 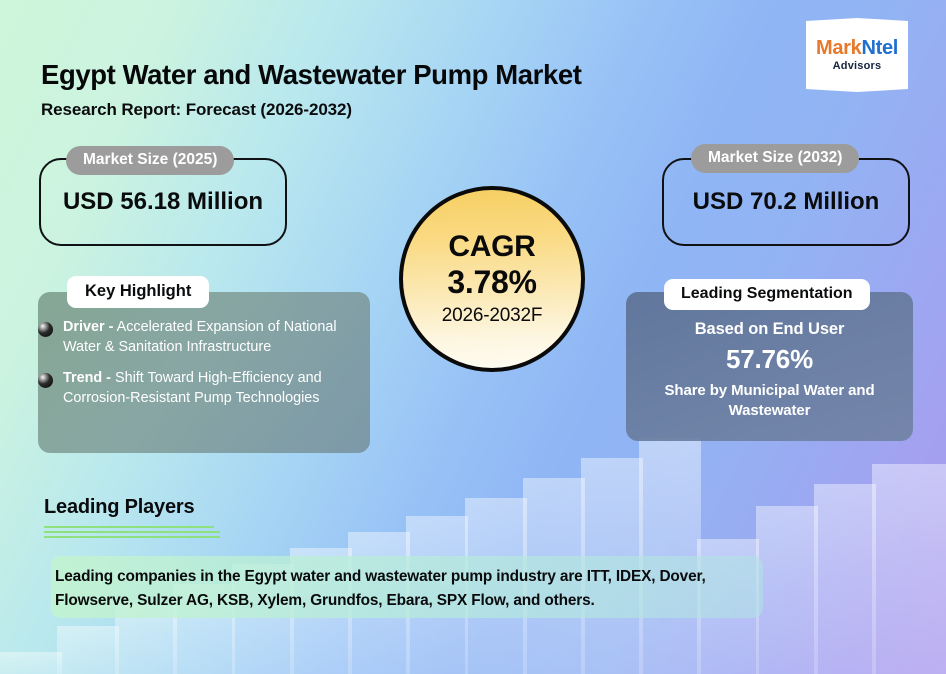 What do you see at coordinates (880, 48) in the screenshot?
I see `logo-wordmark-part2: Ntel` at bounding box center [880, 48].